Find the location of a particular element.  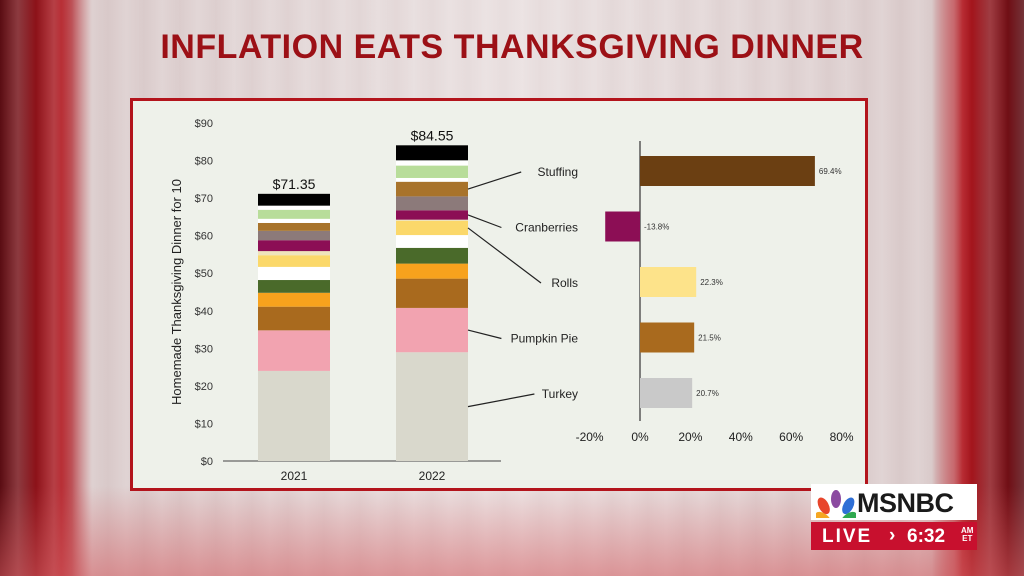

x-tick-label: 2021 is located at coordinates (294, 476).